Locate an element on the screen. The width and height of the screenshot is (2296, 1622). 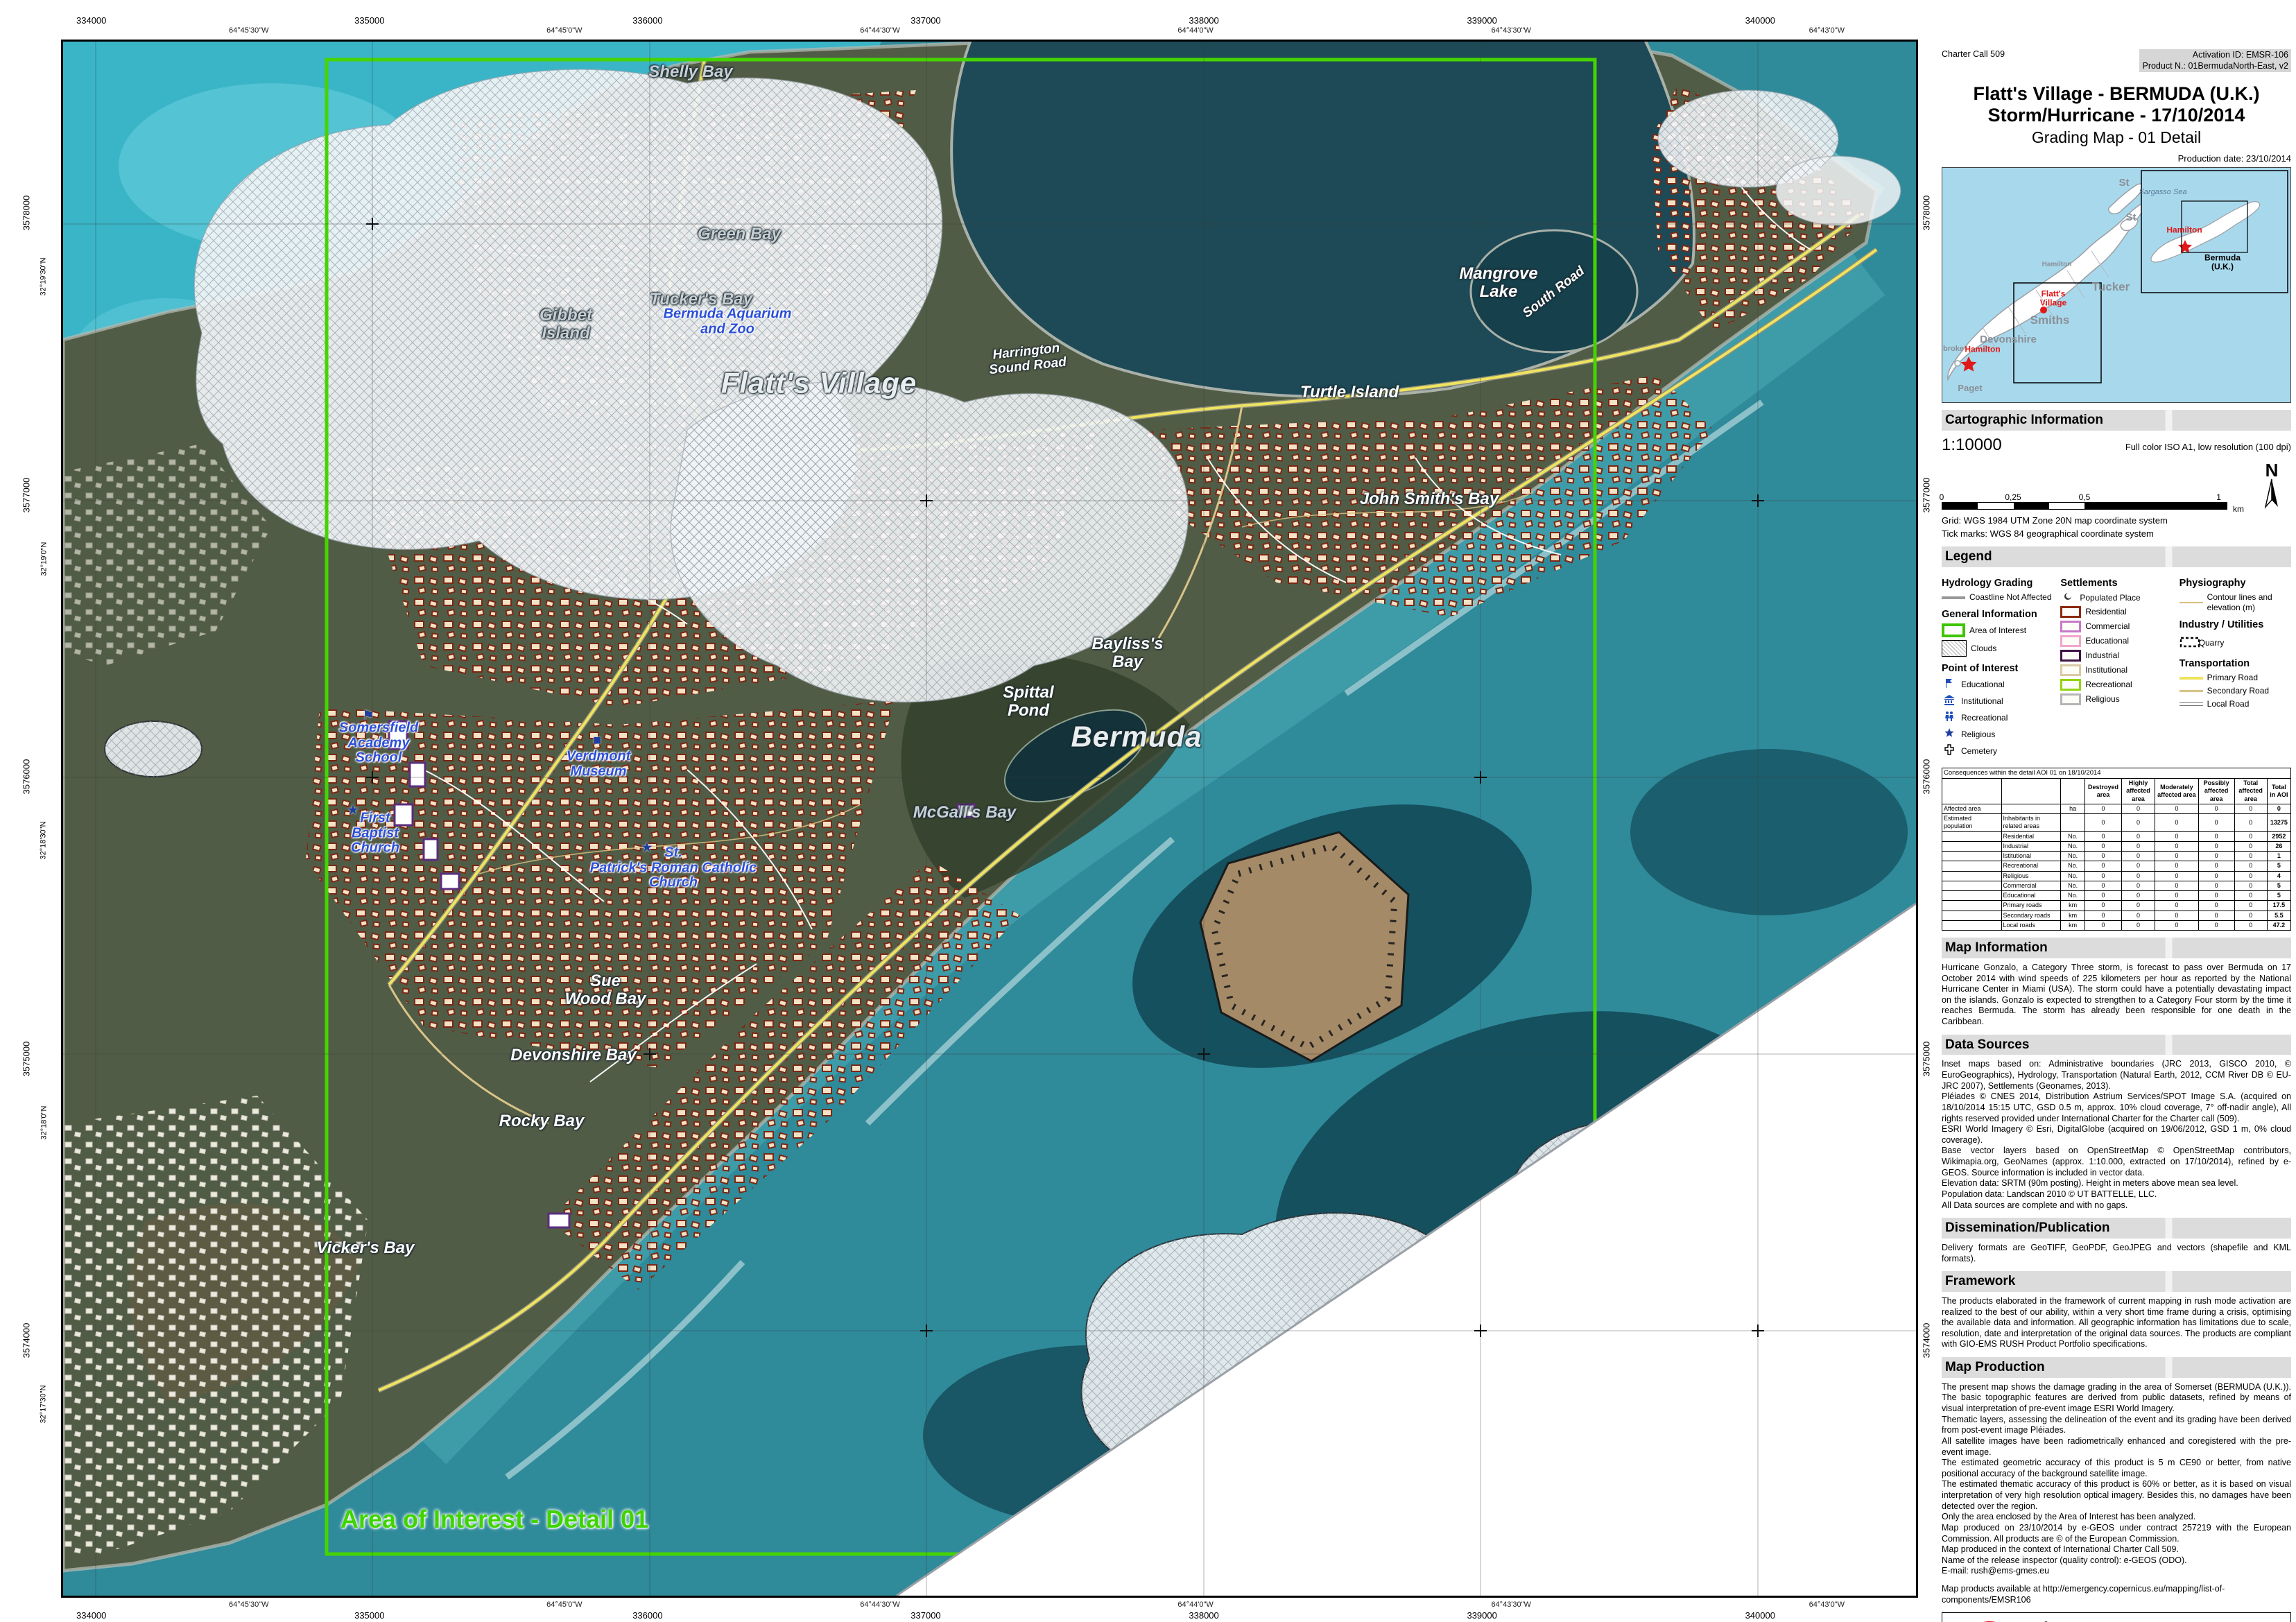
scalebar-tick: 1 is located at coordinates (2218, 497).